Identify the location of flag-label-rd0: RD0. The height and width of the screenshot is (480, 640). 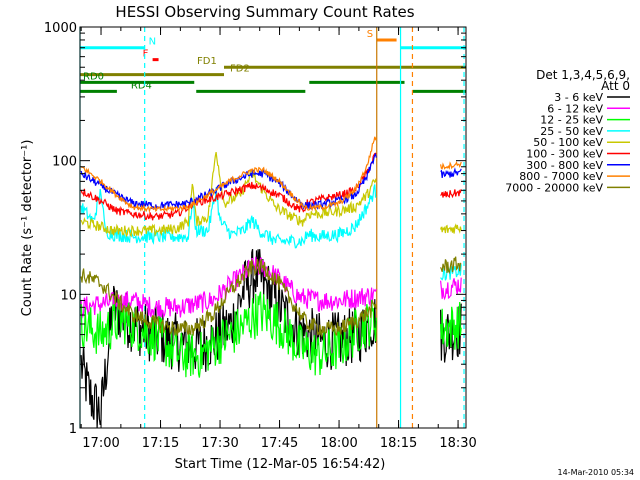
(93, 76).